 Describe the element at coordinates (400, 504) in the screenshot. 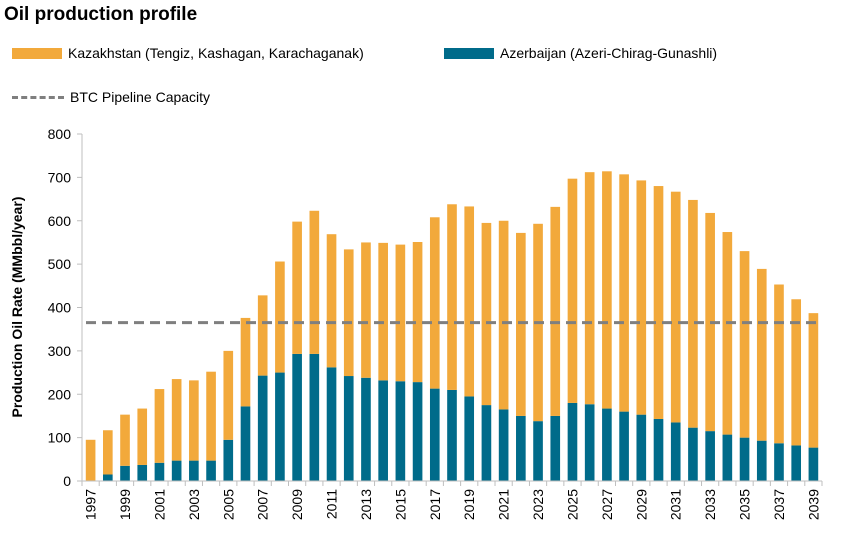

I see `x-tick-label: 2015` at that location.